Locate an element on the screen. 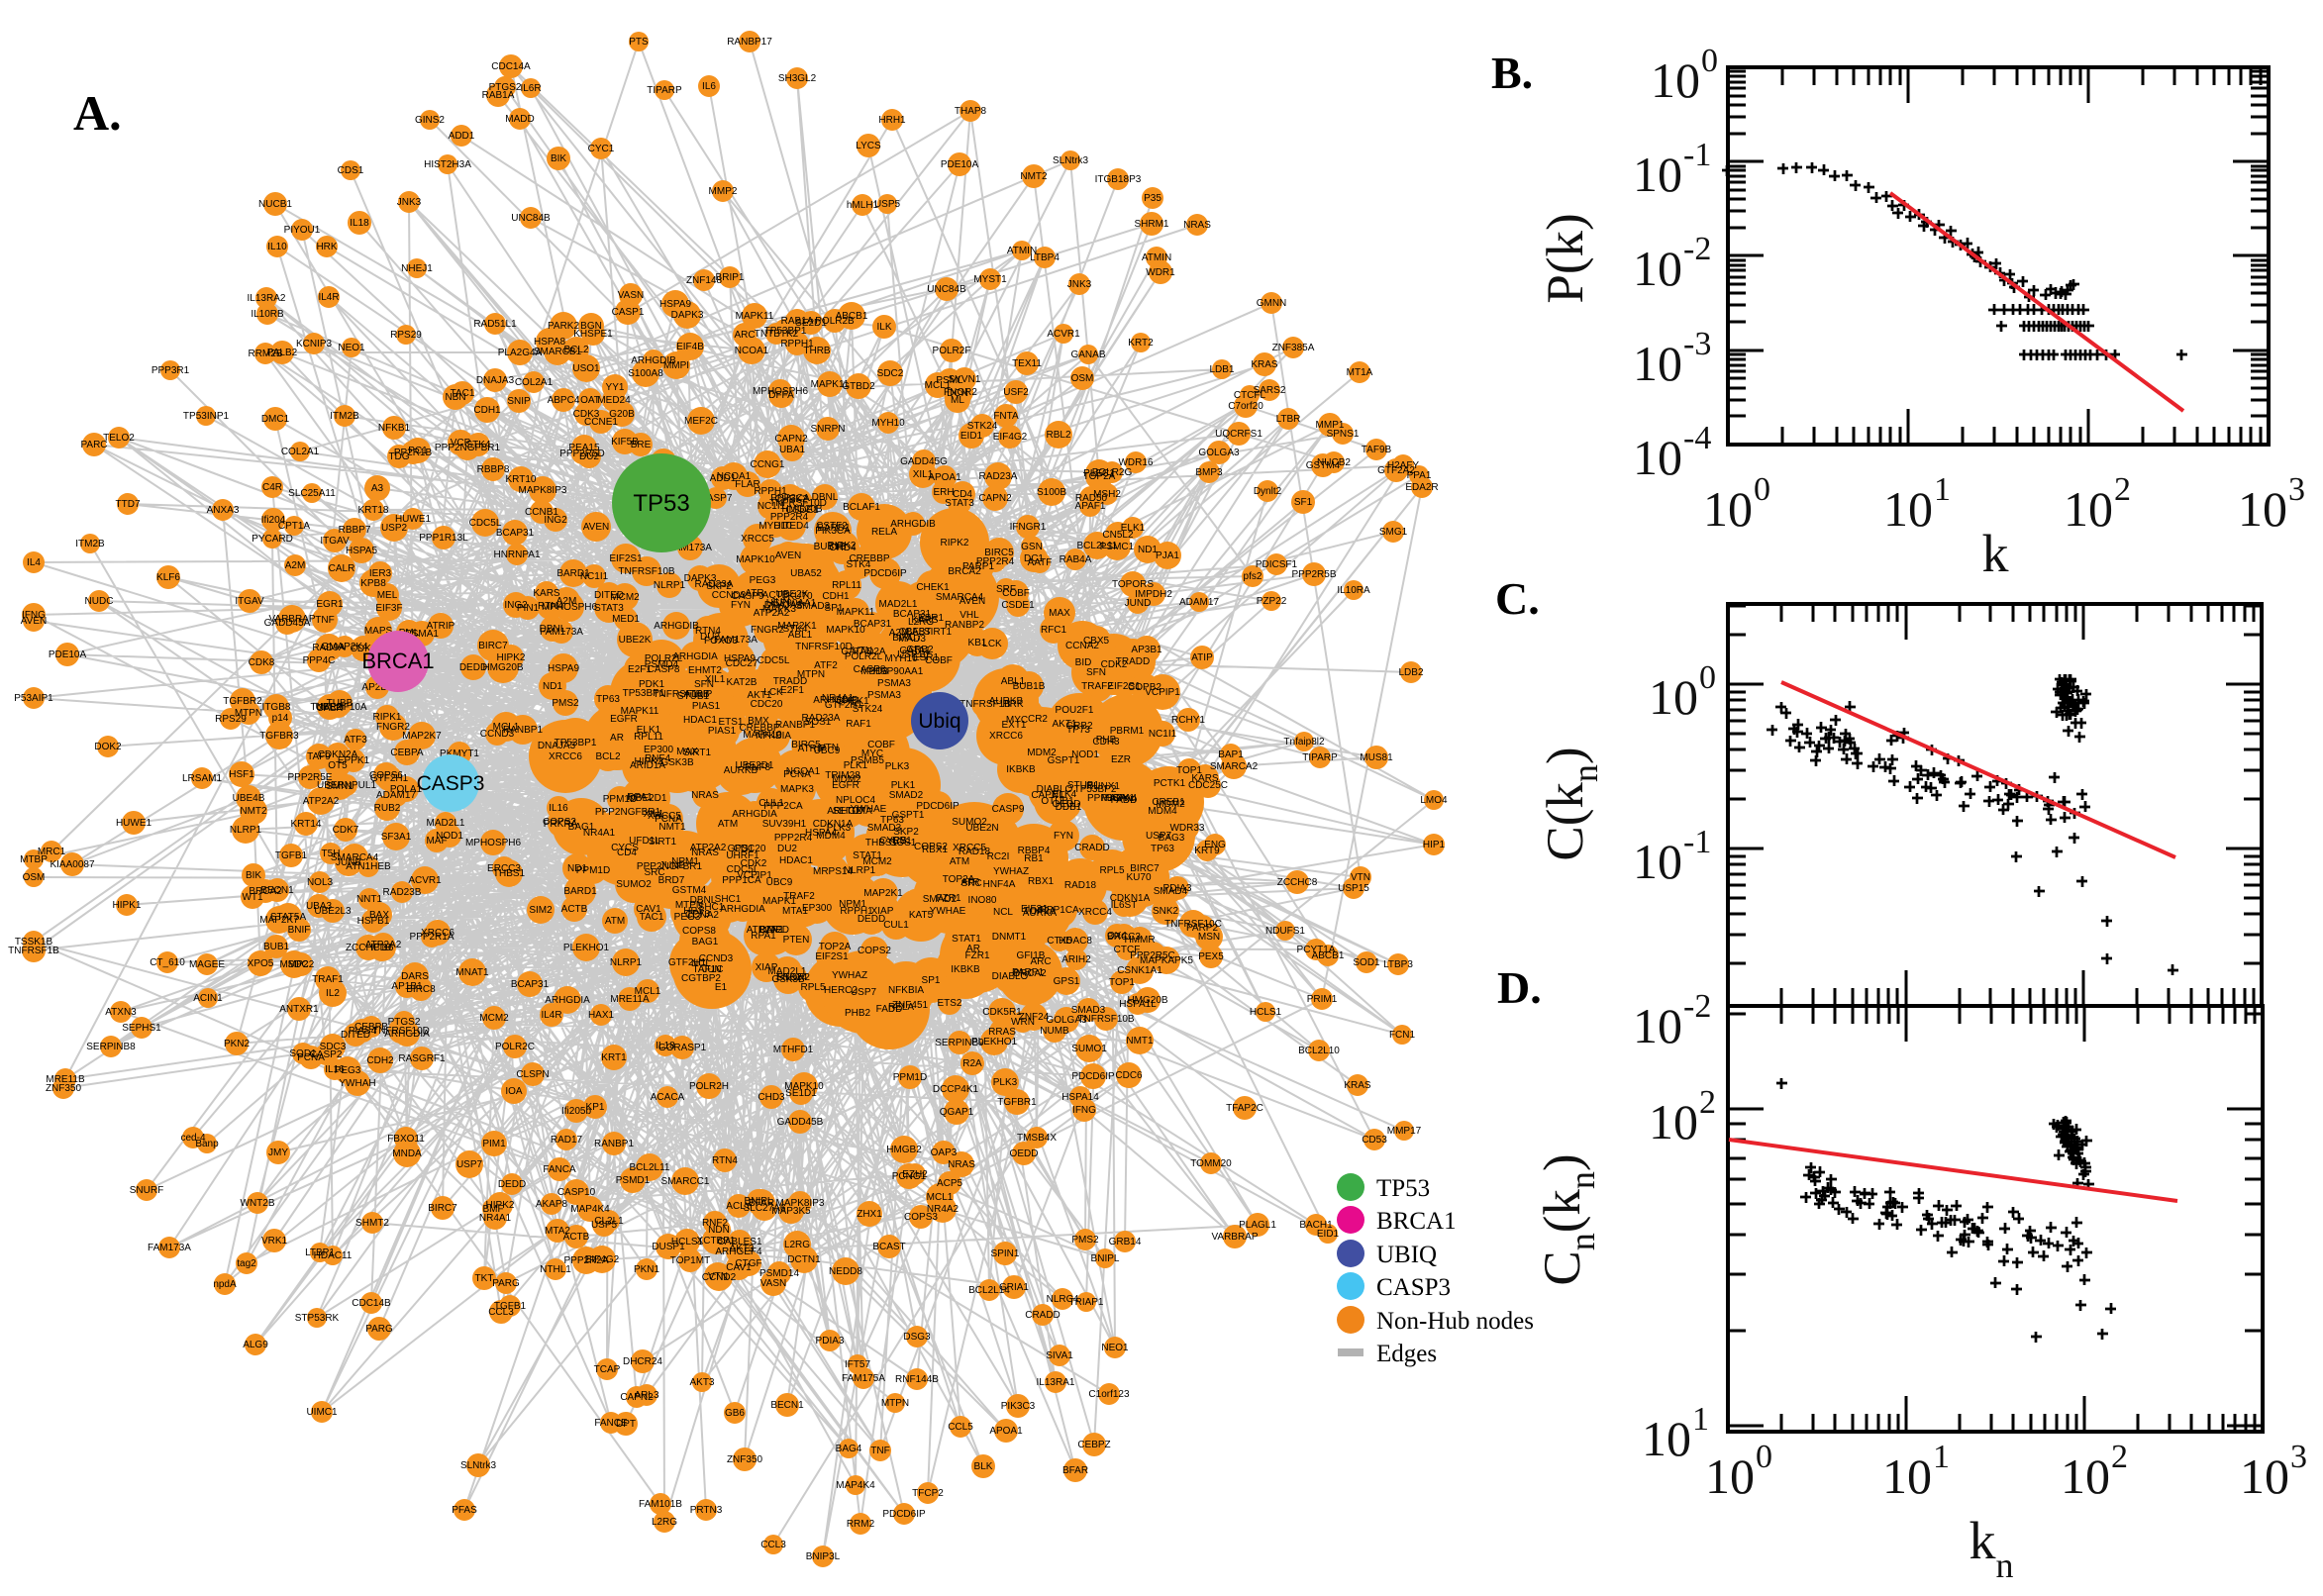 The width and height of the screenshot is (2323, 1596). svg-text: FADD is located at coordinates (889, 1009).